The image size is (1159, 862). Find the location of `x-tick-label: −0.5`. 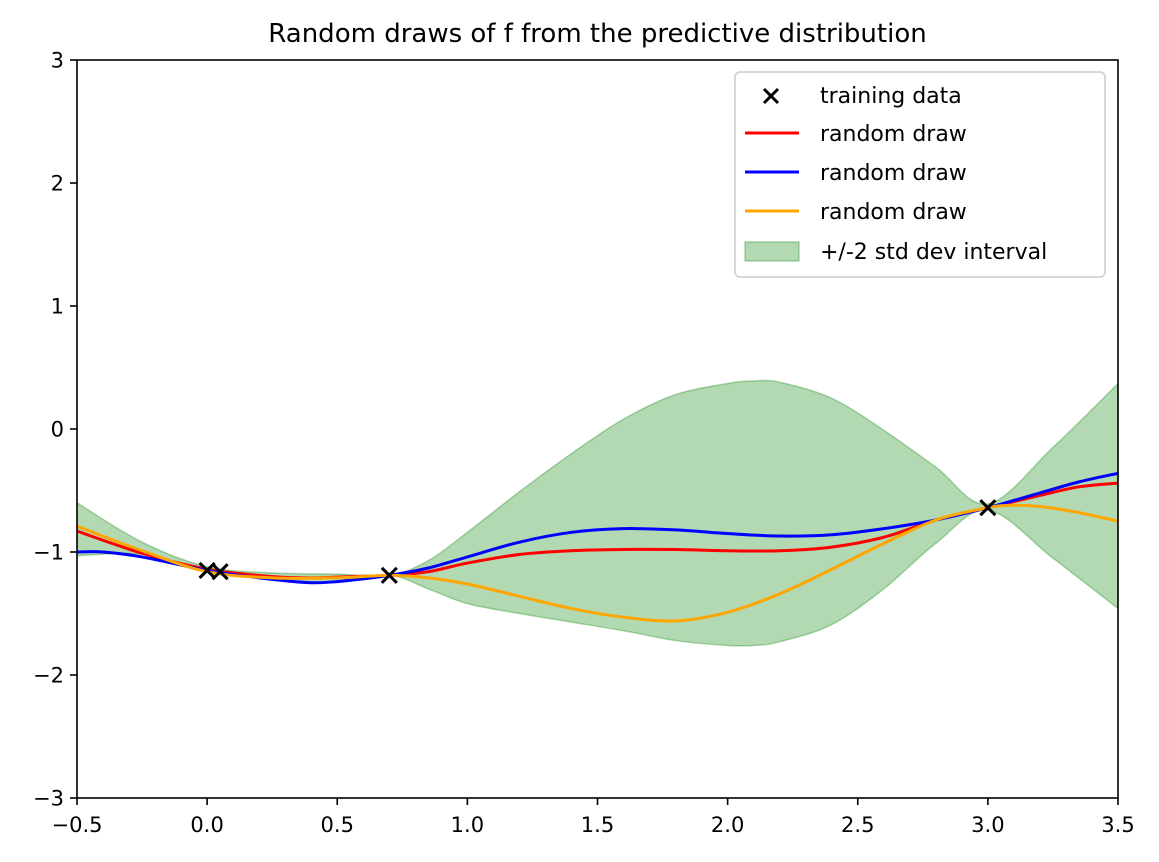

x-tick-label: −0.5 is located at coordinates (77, 825).